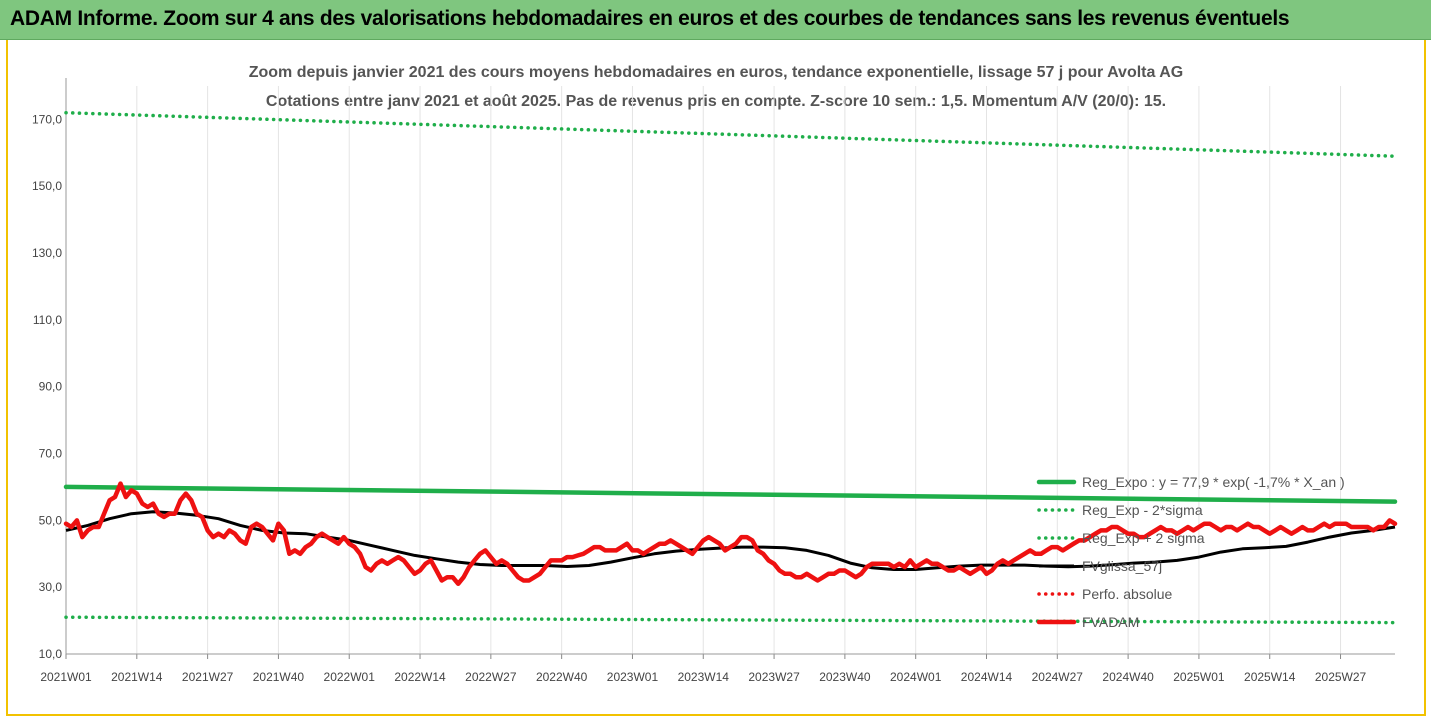 This screenshot has width=1431, height=721. I want to click on legend-label: Perfo. absolue, so click(1127, 594).